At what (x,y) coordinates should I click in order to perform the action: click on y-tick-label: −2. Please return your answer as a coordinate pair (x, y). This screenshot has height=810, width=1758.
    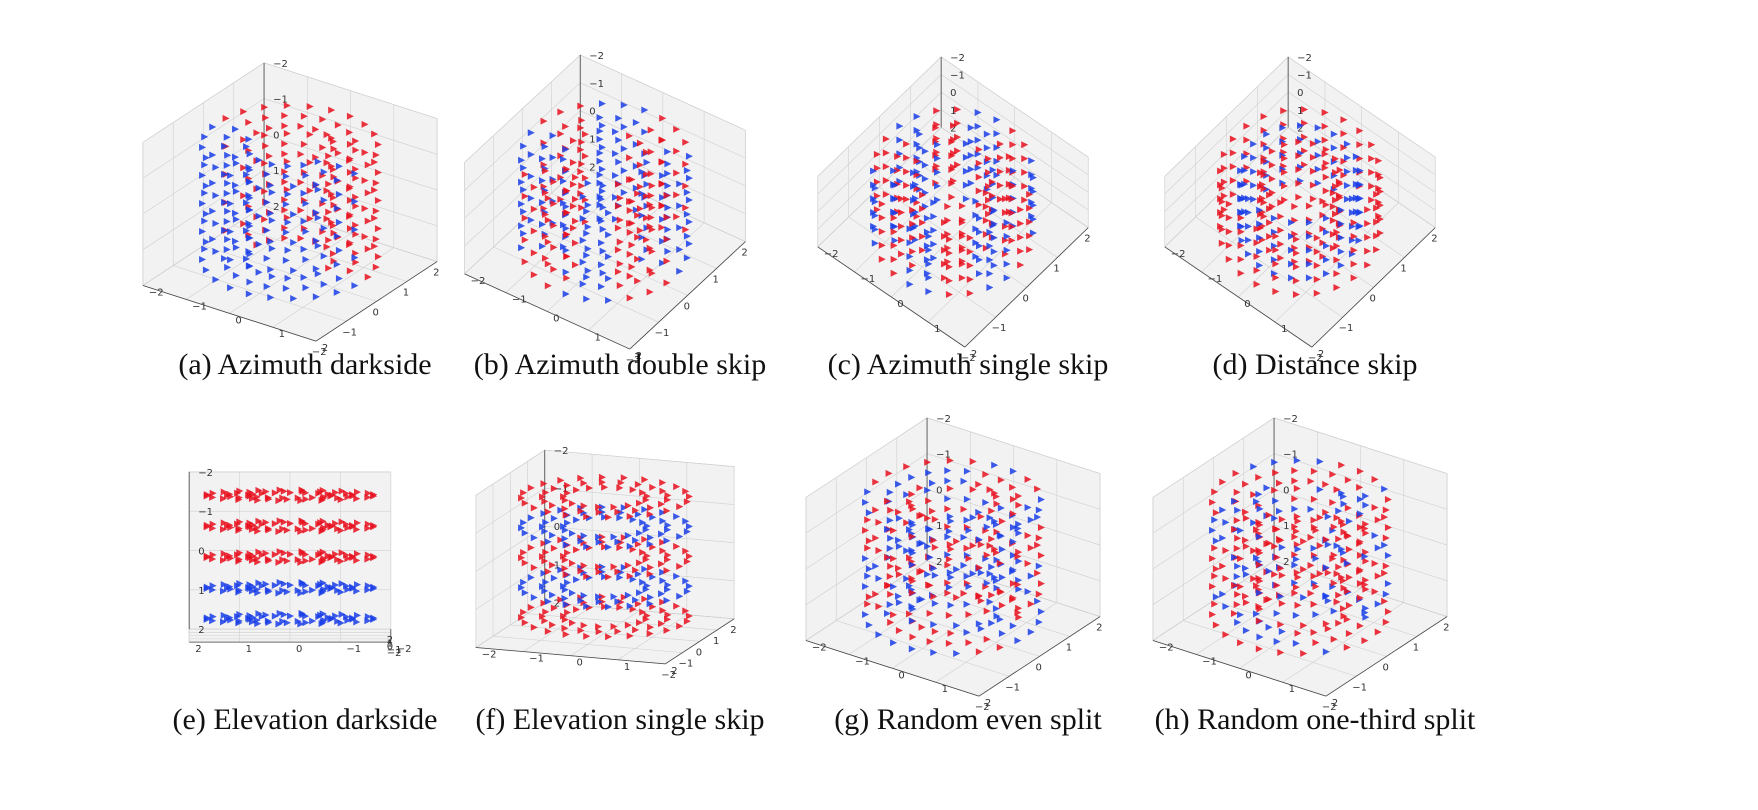
    Looking at the image, I should click on (404, 649).